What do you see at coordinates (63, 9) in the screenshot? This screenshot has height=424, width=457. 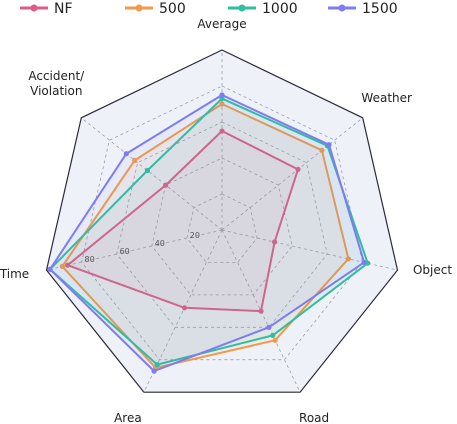 I see `legend-label-NF: NF` at bounding box center [63, 9].